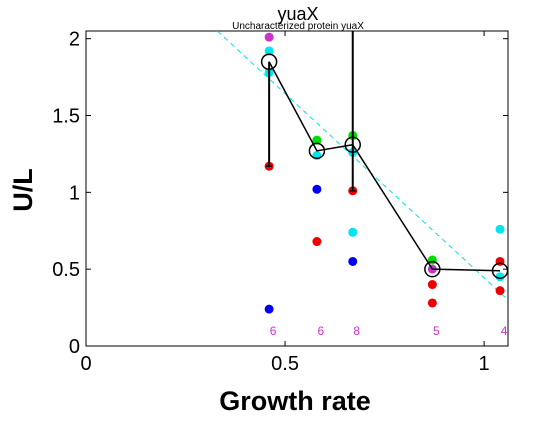 The width and height of the screenshot is (560, 425). I want to click on x-tick-label: 1, so click(484, 364).